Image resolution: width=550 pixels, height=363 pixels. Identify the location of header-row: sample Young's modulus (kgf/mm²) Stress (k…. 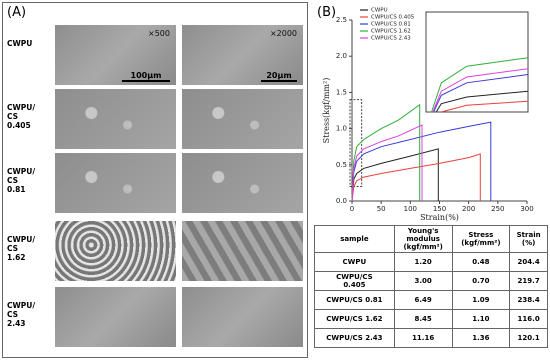
(431, 239).